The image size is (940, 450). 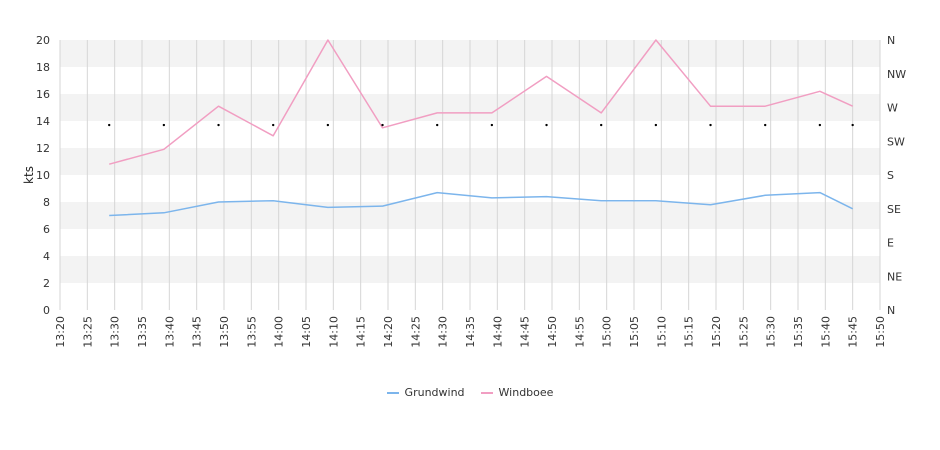 I want to click on direction-tick-labels: N NE E SE S SW W NW N, so click(x=896, y=175).